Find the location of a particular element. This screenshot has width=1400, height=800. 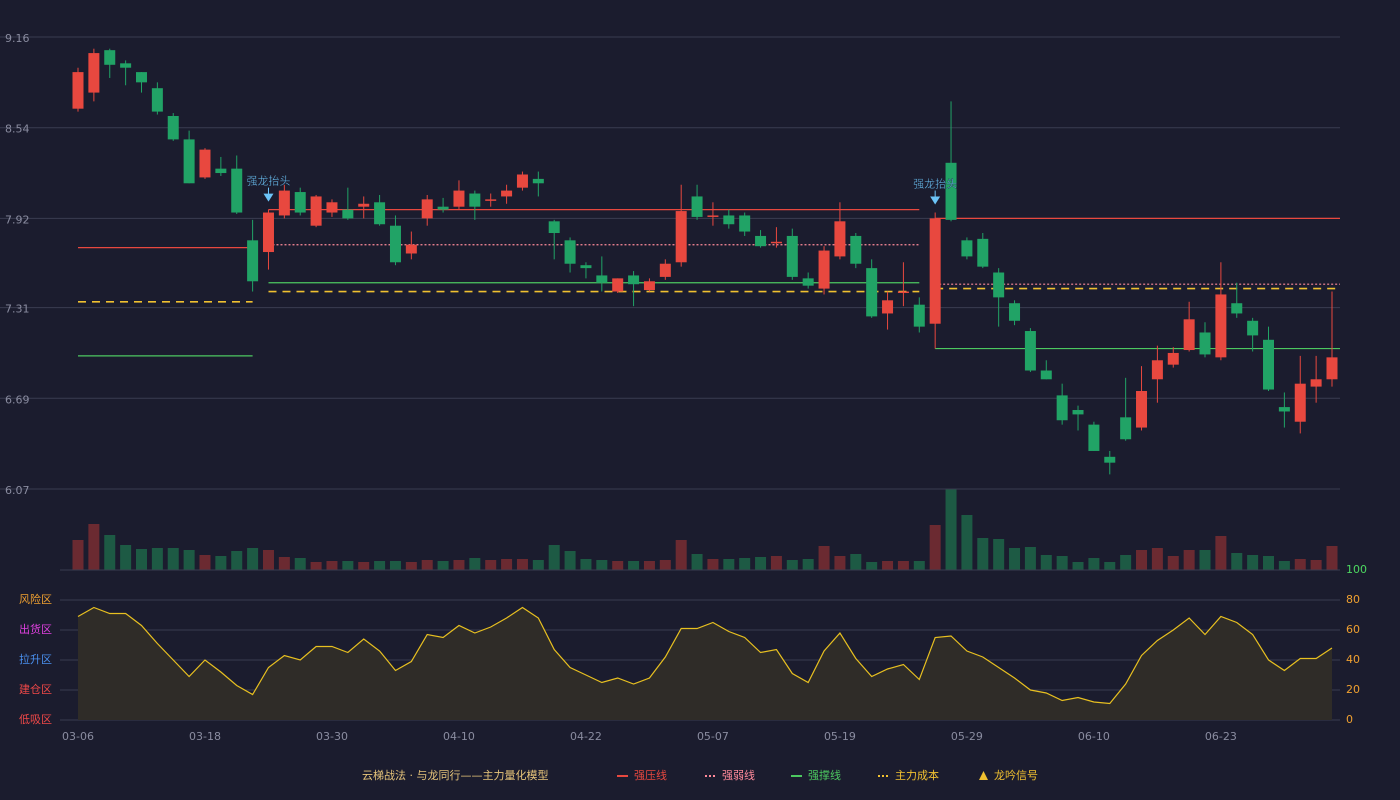

x-tick-label: 06-23 is located at coordinates (1221, 736).